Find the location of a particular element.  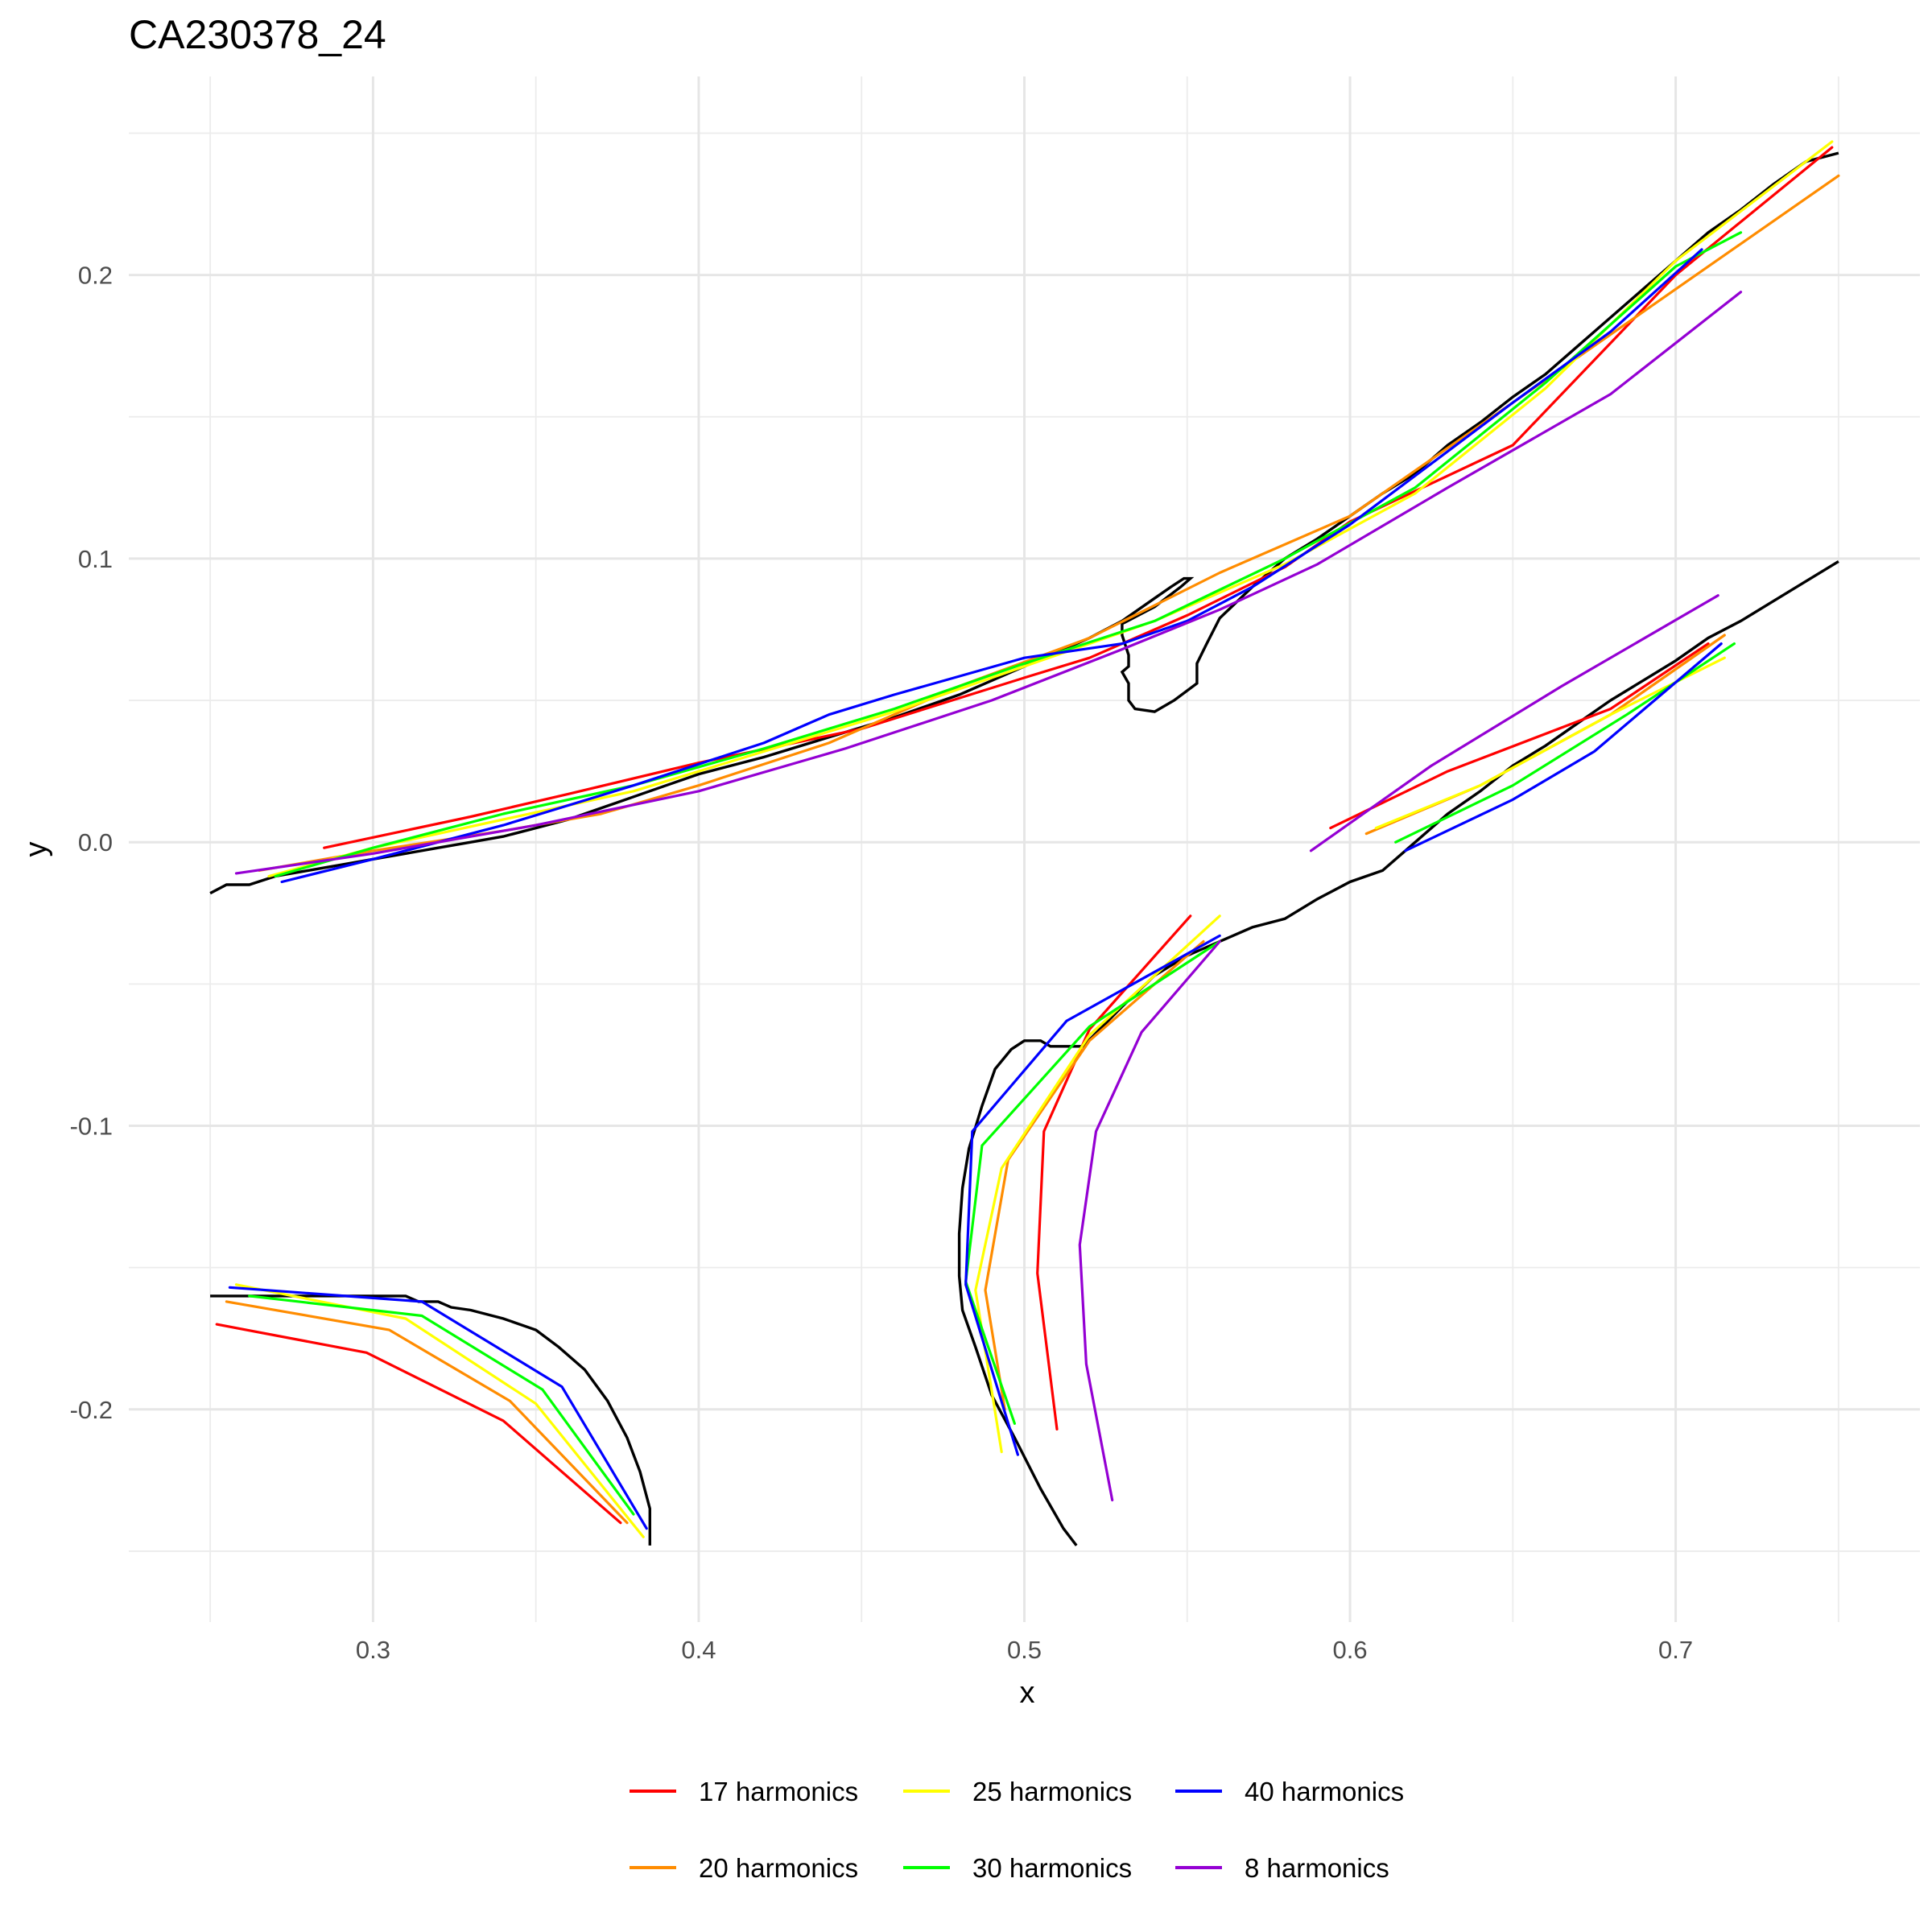

legend-item-20-harmonics: 20 harmonics is located at coordinates (744, 1868).